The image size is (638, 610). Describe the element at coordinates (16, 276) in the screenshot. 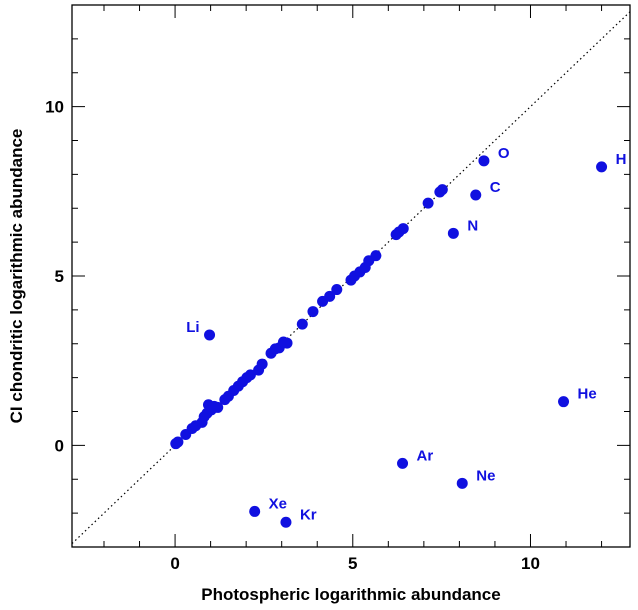

I see `y-axis-label: CI chondritic logarithmic abundance` at that location.